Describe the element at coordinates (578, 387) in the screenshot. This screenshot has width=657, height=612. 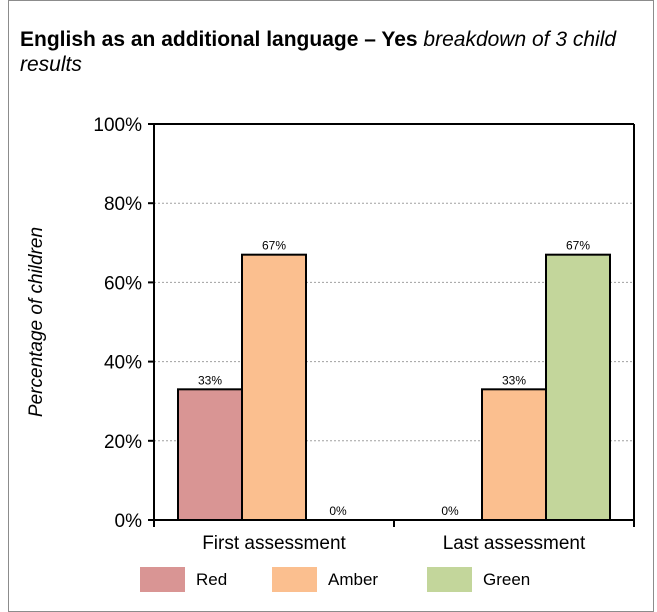
I see `bar-green` at that location.